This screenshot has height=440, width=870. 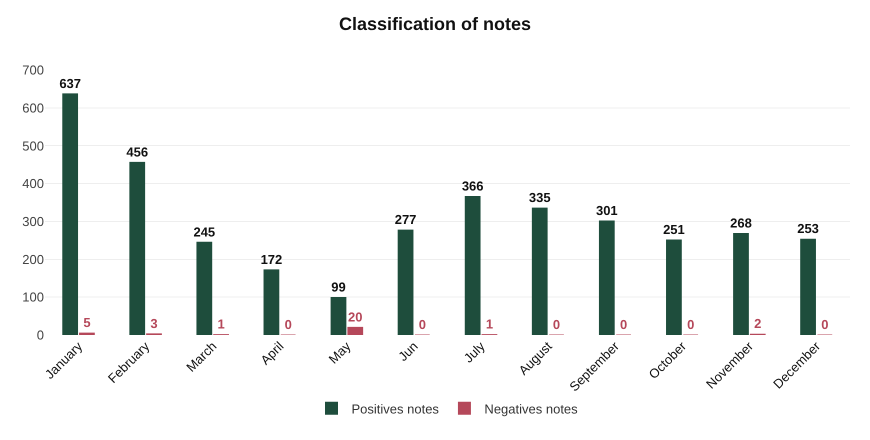 What do you see at coordinates (40, 335) in the screenshot?
I see `y-tick-label: 0` at bounding box center [40, 335].